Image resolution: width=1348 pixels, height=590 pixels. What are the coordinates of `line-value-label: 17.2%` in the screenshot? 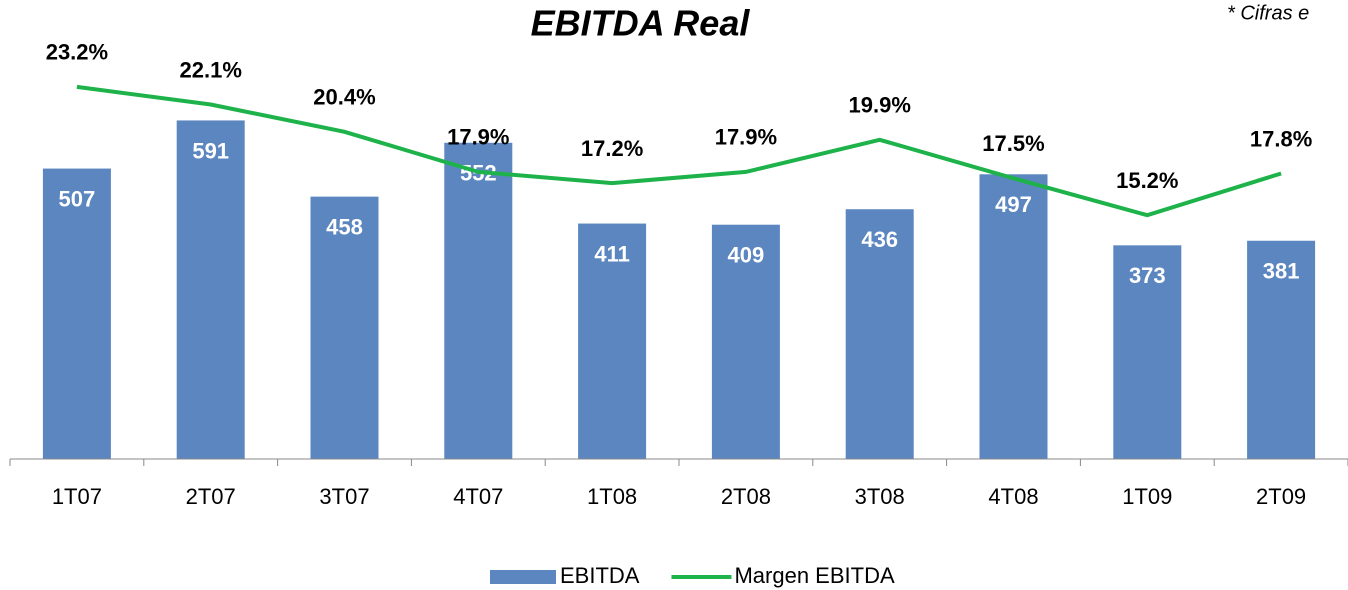 It's located at (612, 148).